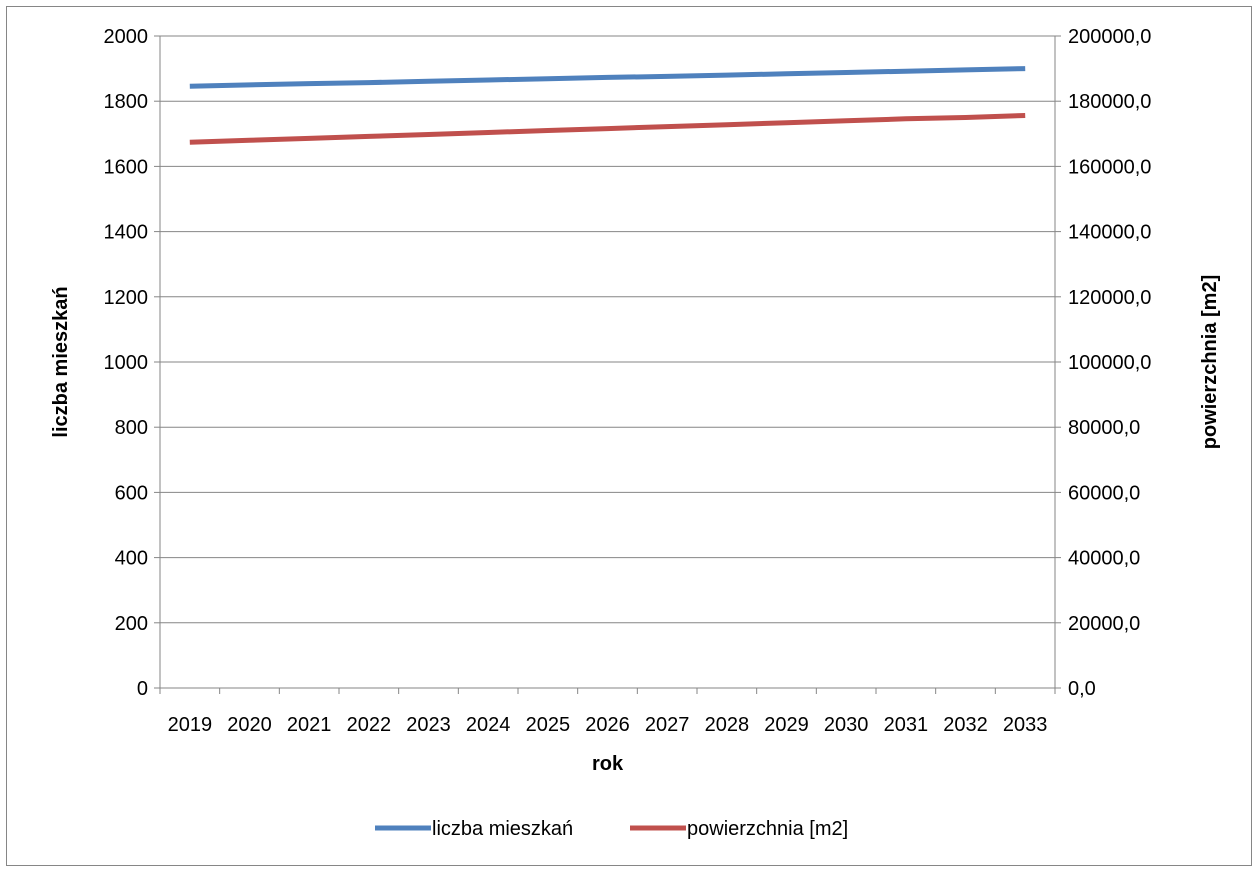 Image resolution: width=1258 pixels, height=872 pixels. Describe the element at coordinates (369, 725) in the screenshot. I see `x-tick-label: 2022` at that location.